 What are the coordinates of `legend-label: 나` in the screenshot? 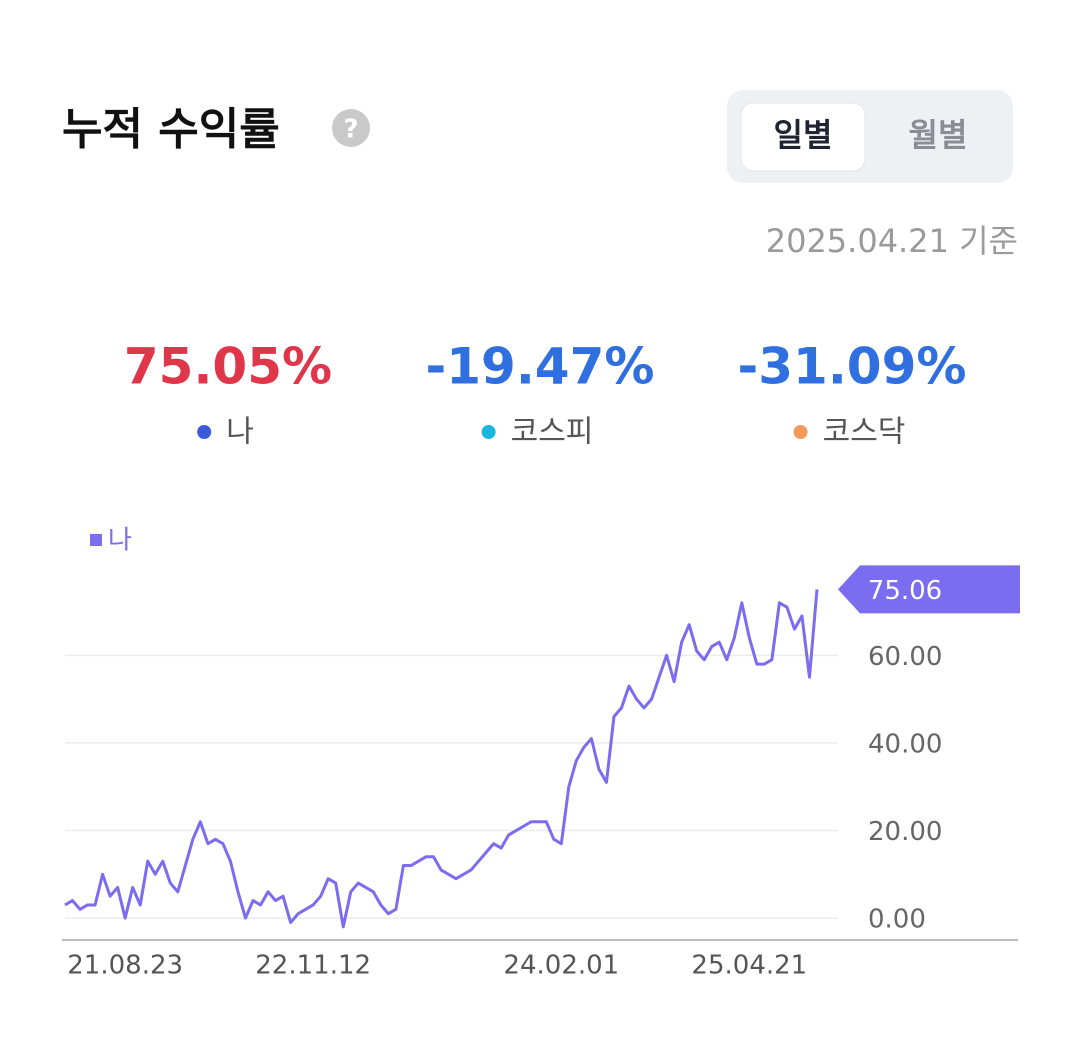 It's located at (120, 541).